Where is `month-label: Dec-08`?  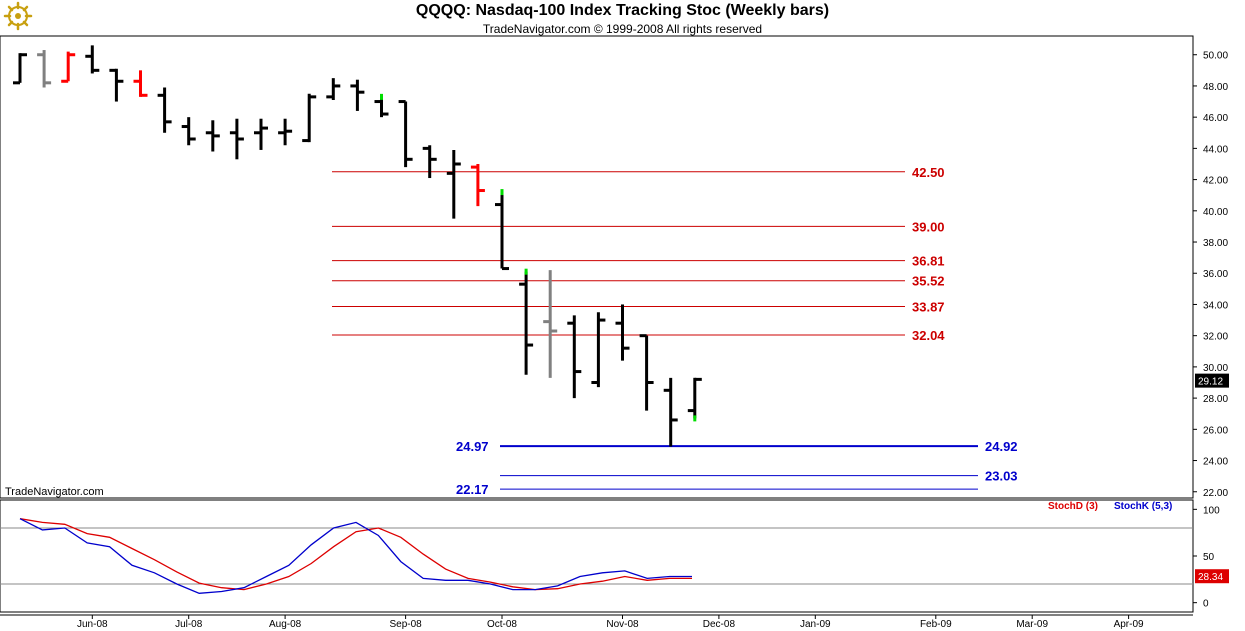 month-label: Dec-08 is located at coordinates (719, 624).